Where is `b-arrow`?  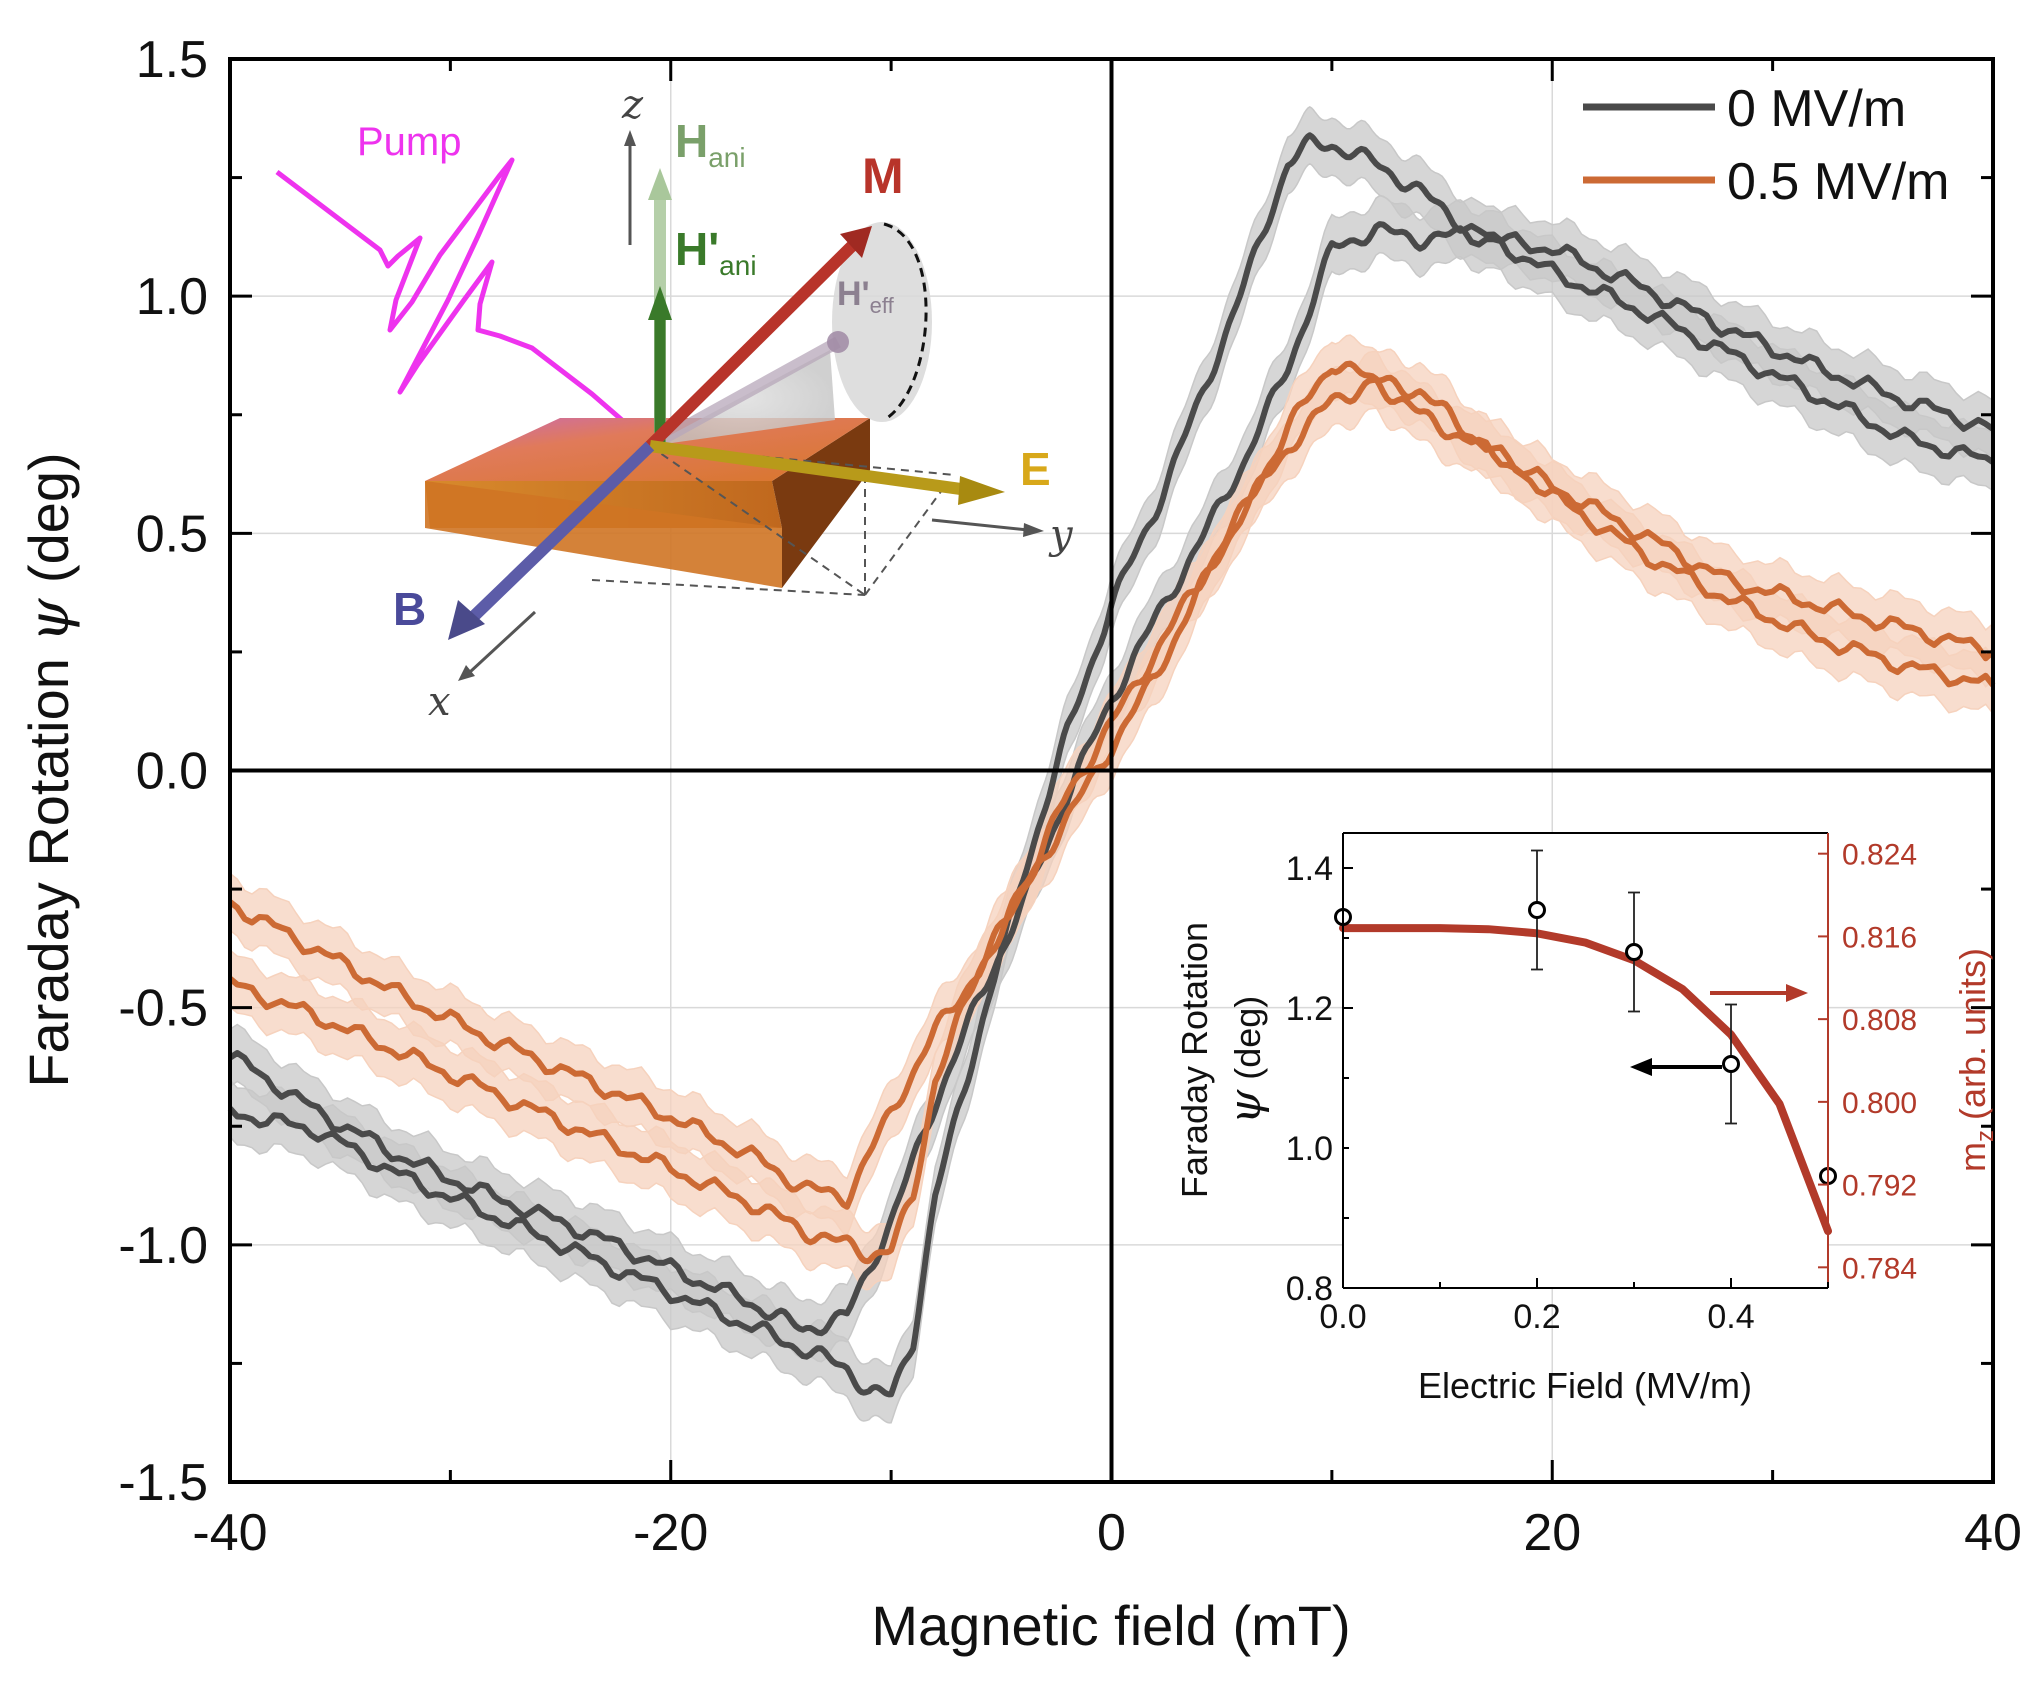
b-arrow is located at coordinates (560, 533).